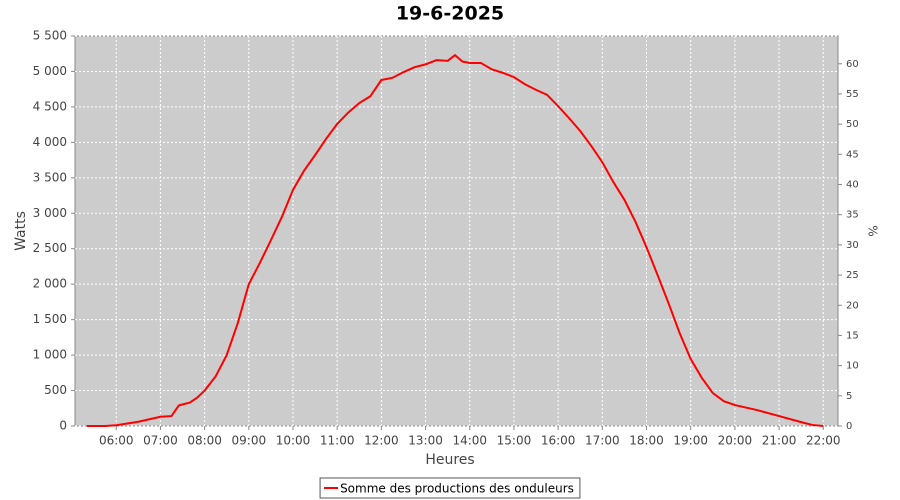  What do you see at coordinates (852, 64) in the screenshot?
I see `y2-tick-label: 60` at bounding box center [852, 64].